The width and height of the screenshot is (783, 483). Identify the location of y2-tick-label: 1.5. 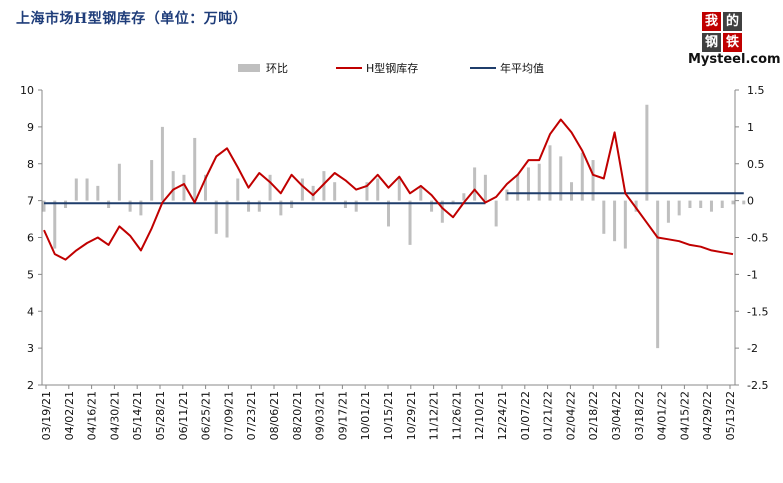
(756, 90).